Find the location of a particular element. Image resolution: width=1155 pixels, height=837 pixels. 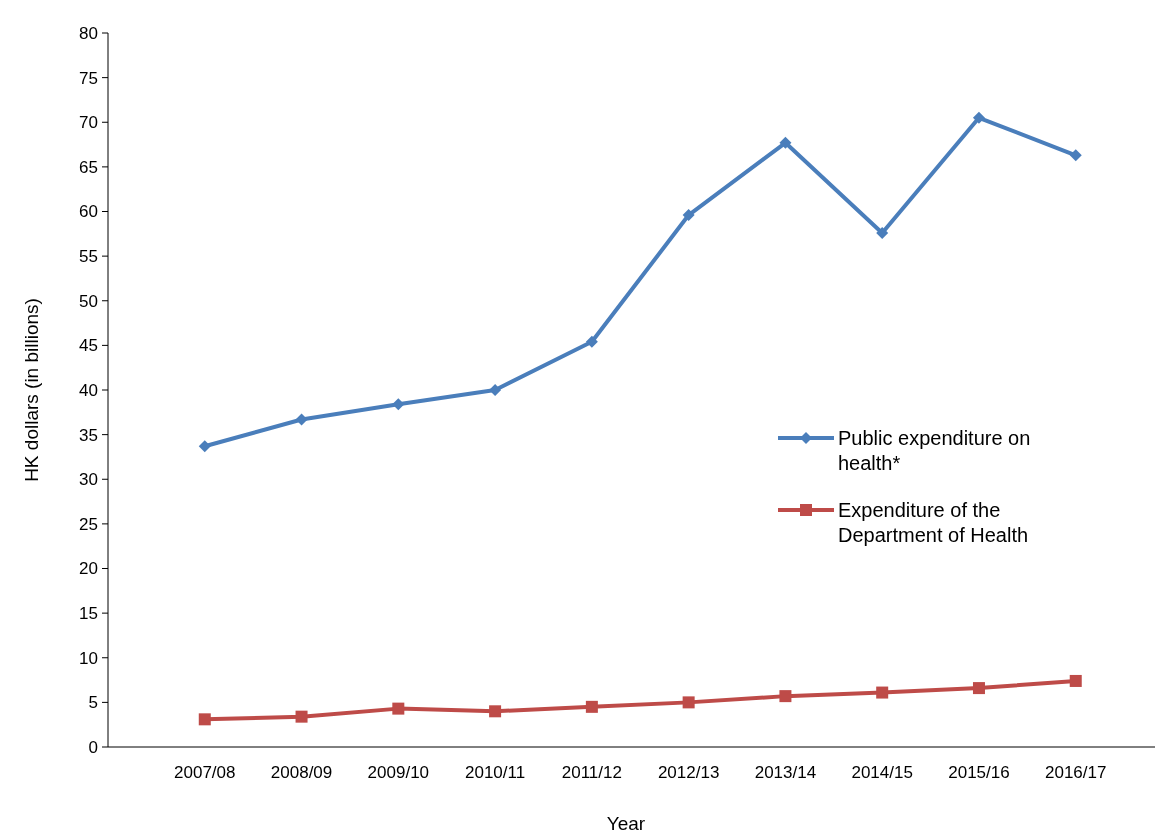

y-tick-label: 35 is located at coordinates (88, 435).